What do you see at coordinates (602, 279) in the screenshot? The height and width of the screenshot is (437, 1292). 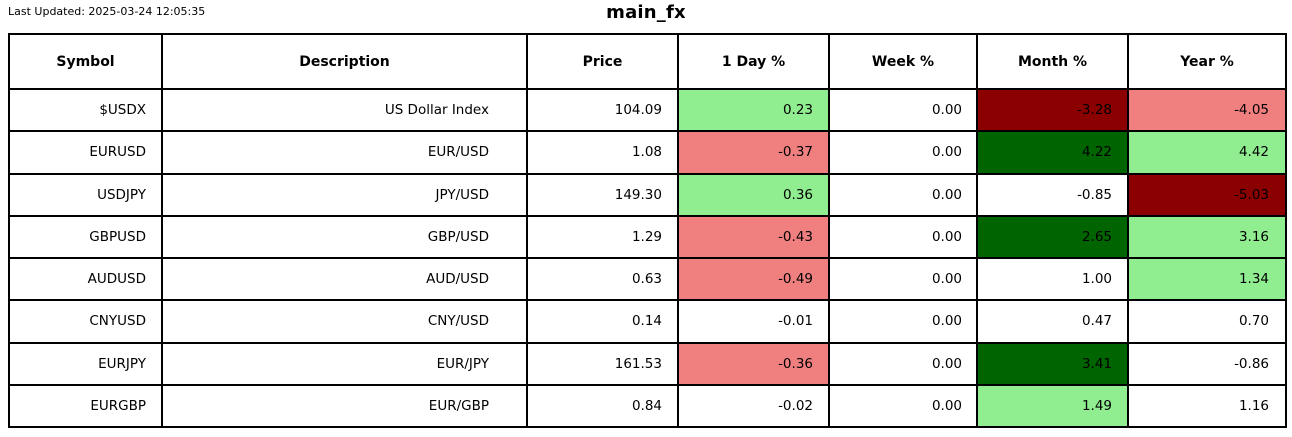 I see `cell-price: 0.63` at bounding box center [602, 279].